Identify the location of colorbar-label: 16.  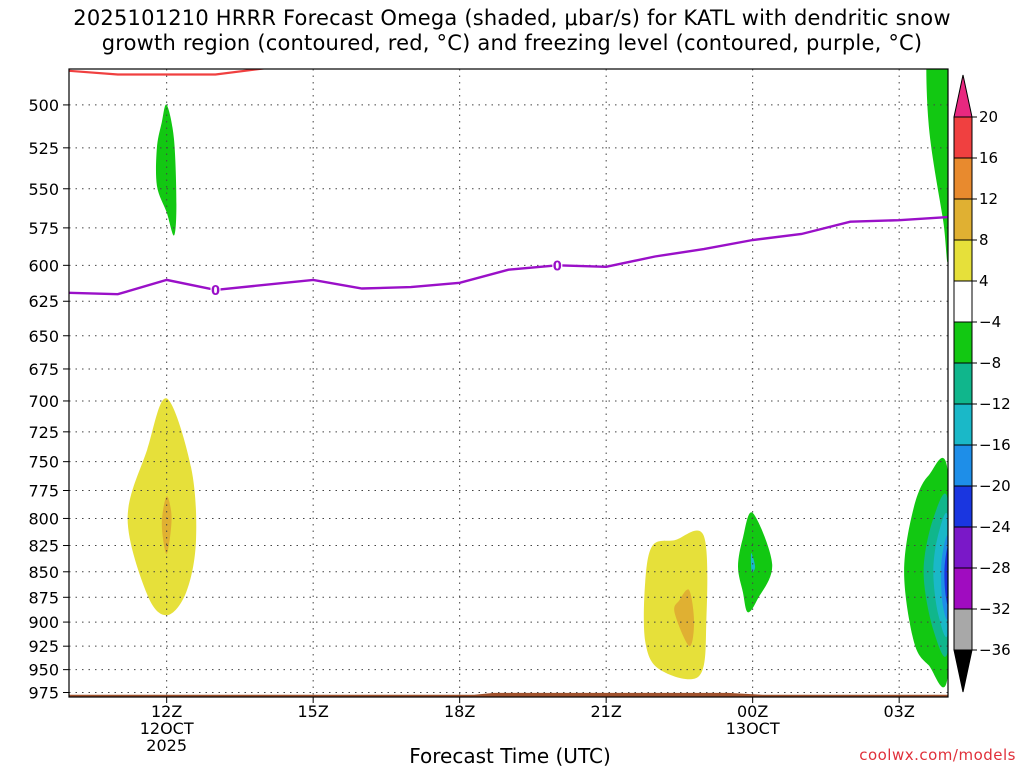
(988, 158).